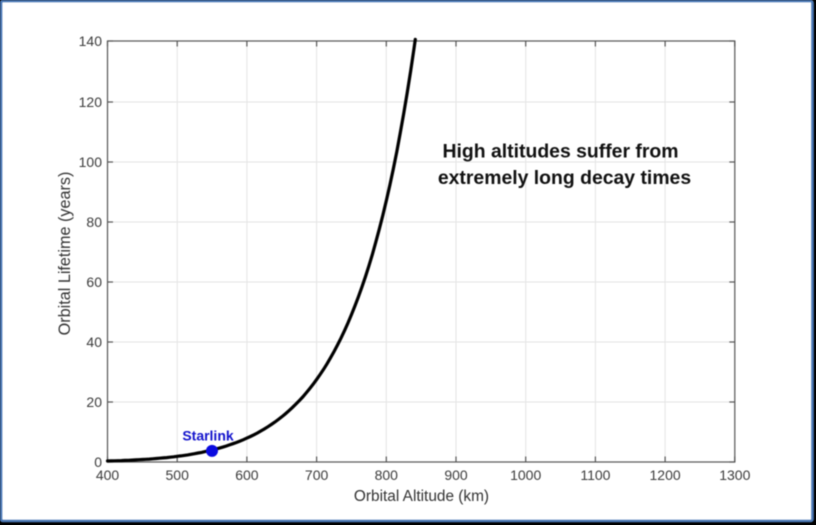 The image size is (816, 525). Describe the element at coordinates (98, 462) in the screenshot. I see `svg-text: 0` at that location.